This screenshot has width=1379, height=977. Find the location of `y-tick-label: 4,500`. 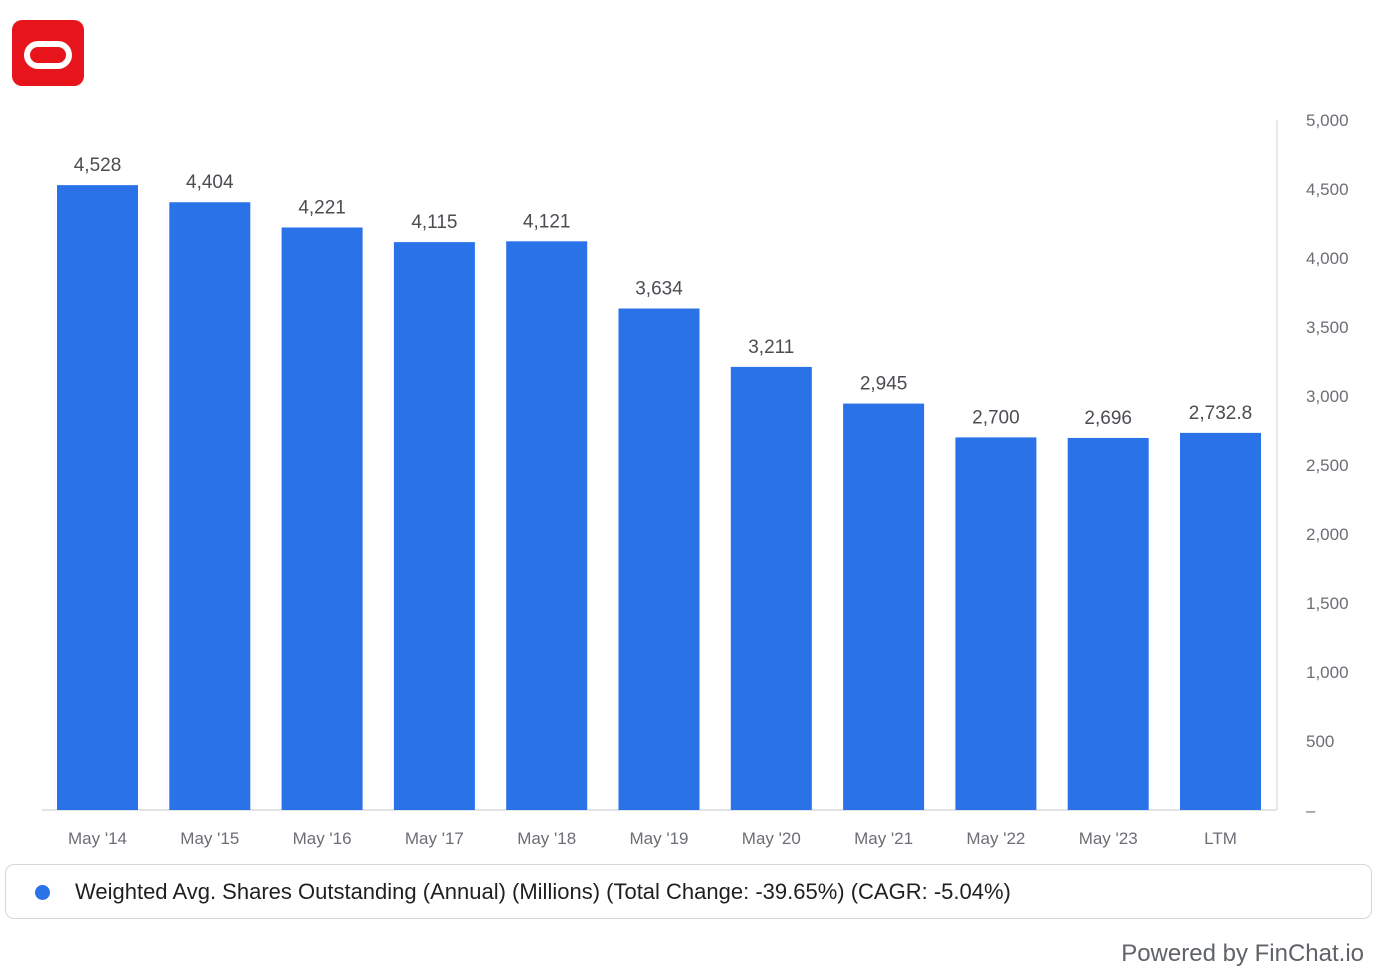

y-tick-label: 4,500 is located at coordinates (1327, 189).